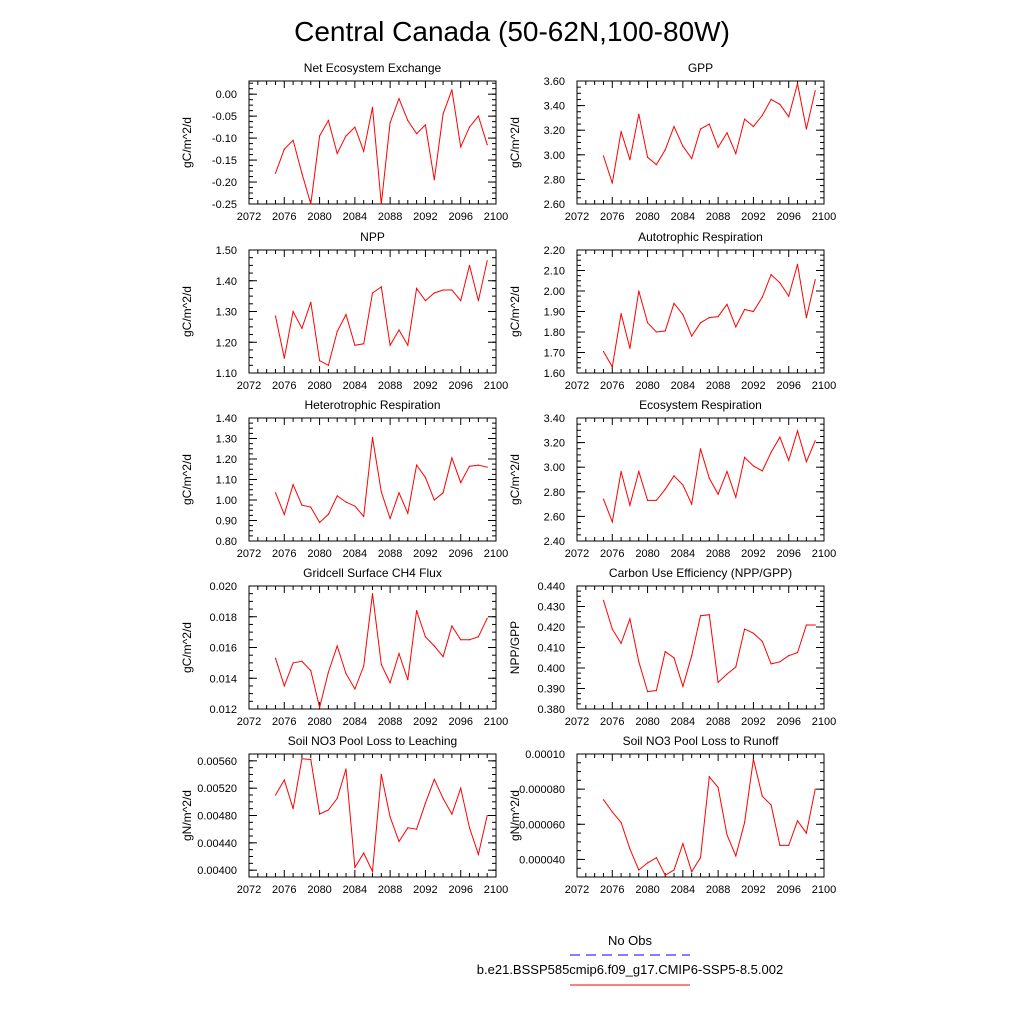 The height and width of the screenshot is (1024, 1024). What do you see at coordinates (372, 237) in the screenshot?
I see `panel-title: NPP` at bounding box center [372, 237].